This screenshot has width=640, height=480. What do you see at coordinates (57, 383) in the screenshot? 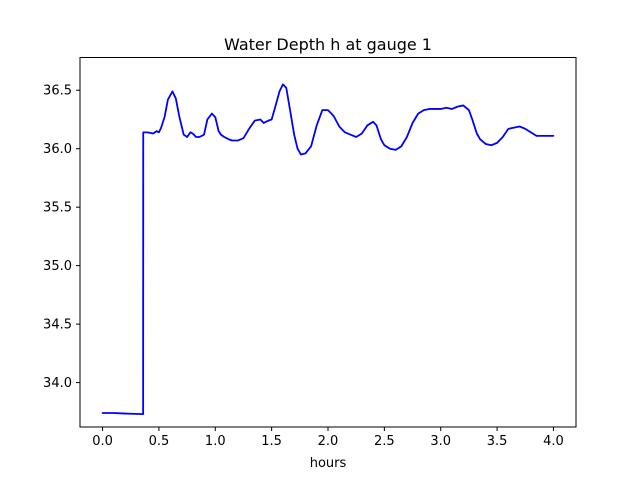
I see `y-tick-label: 34.0` at bounding box center [57, 383].